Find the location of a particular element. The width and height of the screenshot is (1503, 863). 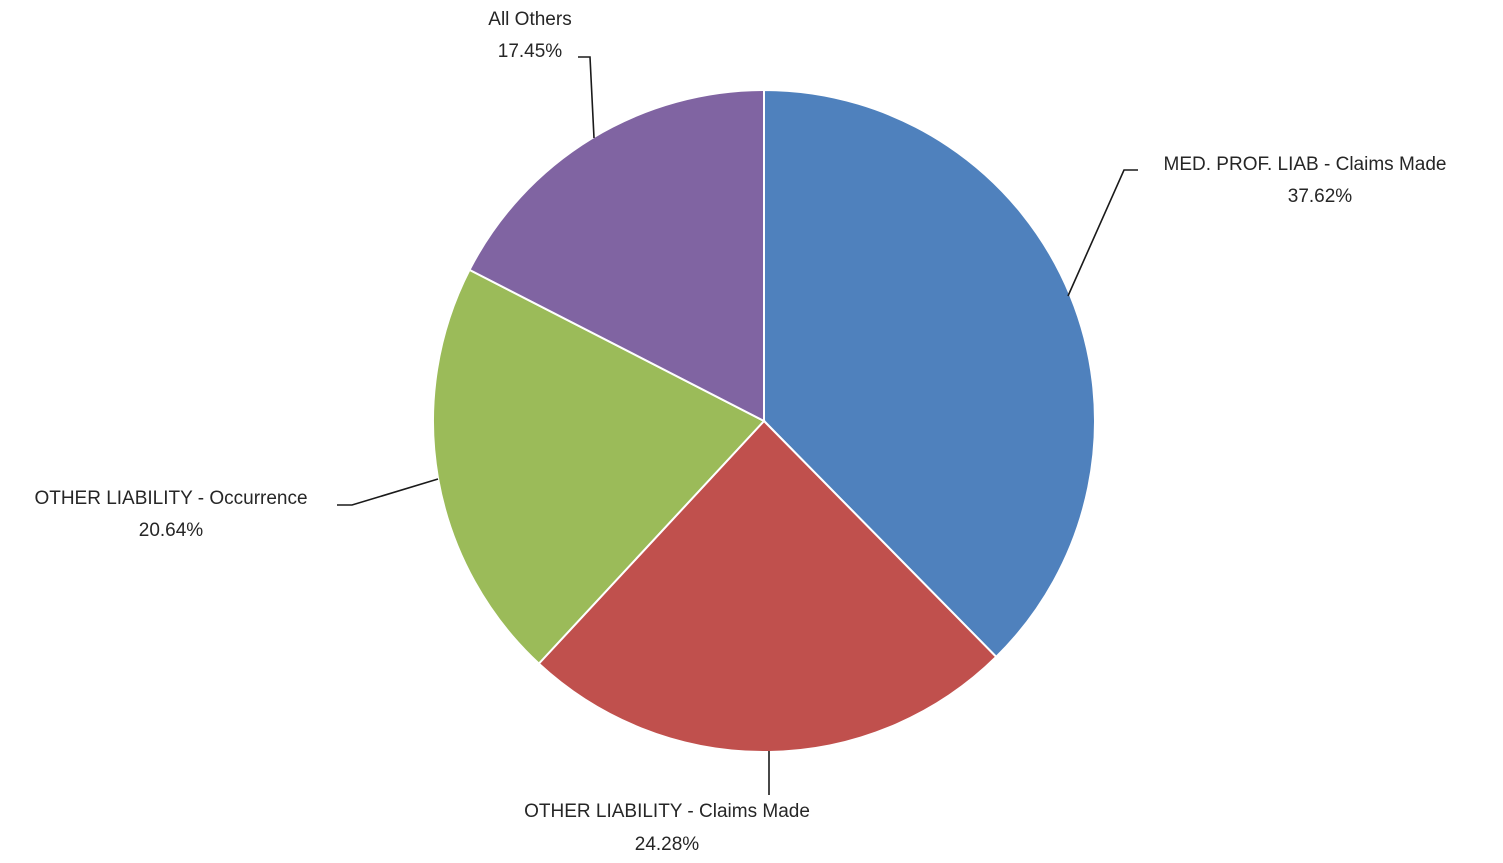

slice-label-value: 24.28% is located at coordinates (667, 844).